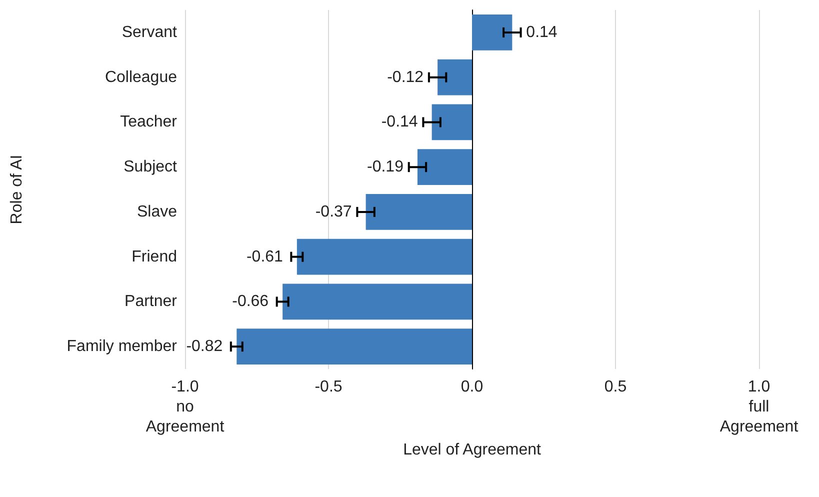 The width and height of the screenshot is (819, 497). What do you see at coordinates (759, 407) in the screenshot?
I see `x-tick-label: 1.0 full Agreement` at bounding box center [759, 407].